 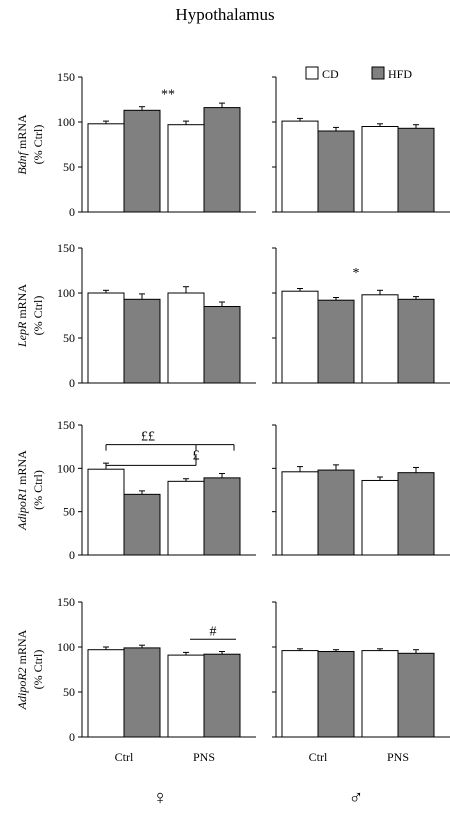 What do you see at coordinates (124, 757) in the screenshot?
I see `x-group-label-female-ctrl: Ctrl` at bounding box center [124, 757].